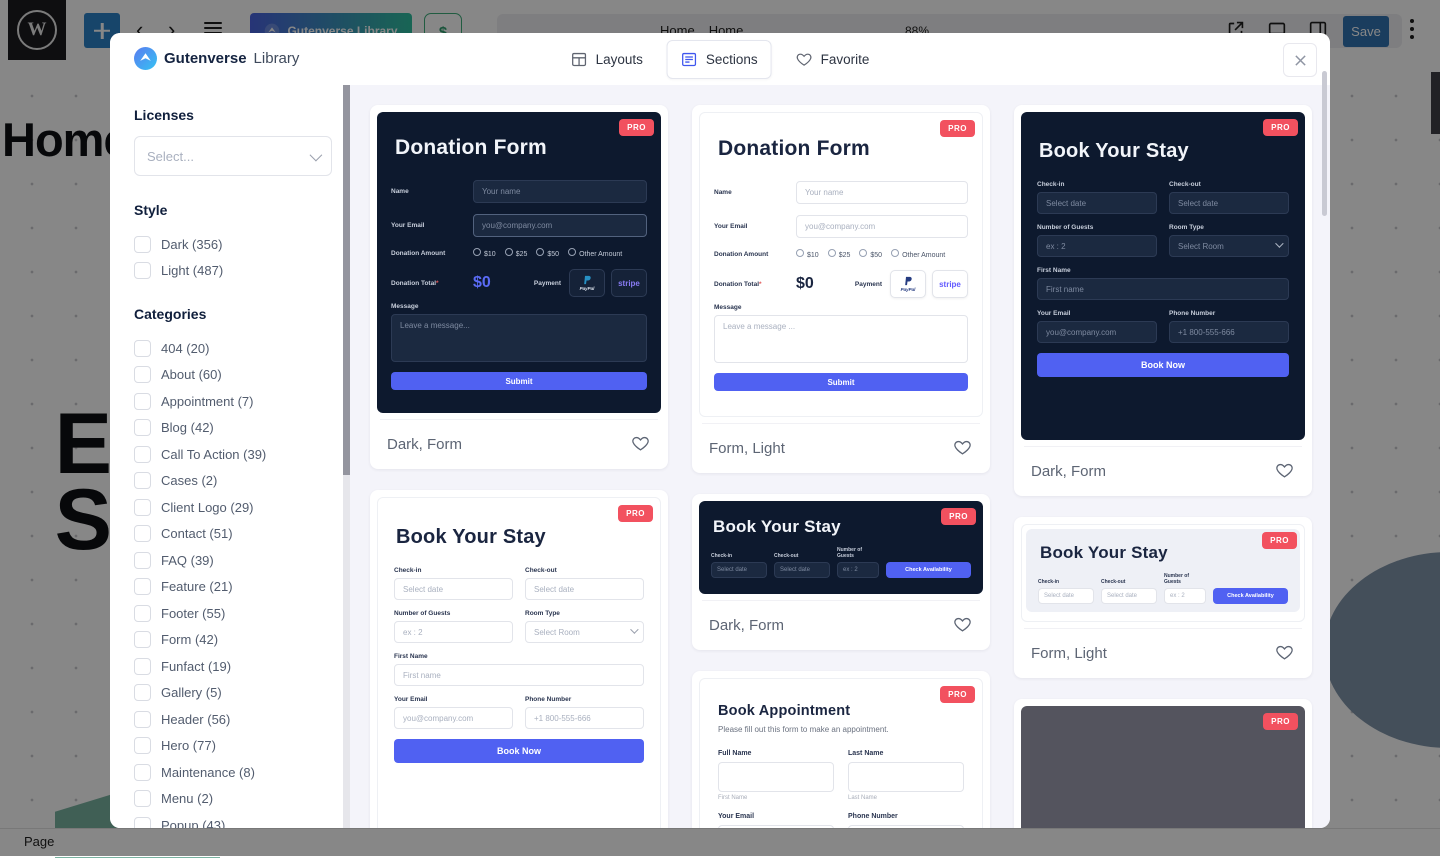 This screenshot has width=1440, height=858. What do you see at coordinates (233, 587) in the screenshot?
I see `category-checkbox-item: Feature (21)` at bounding box center [233, 587].